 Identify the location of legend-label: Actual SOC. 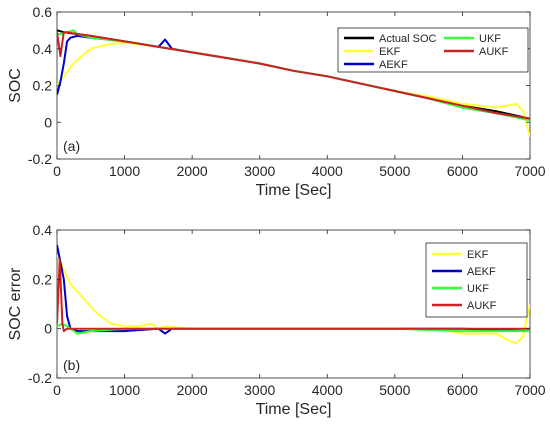
(408, 39).